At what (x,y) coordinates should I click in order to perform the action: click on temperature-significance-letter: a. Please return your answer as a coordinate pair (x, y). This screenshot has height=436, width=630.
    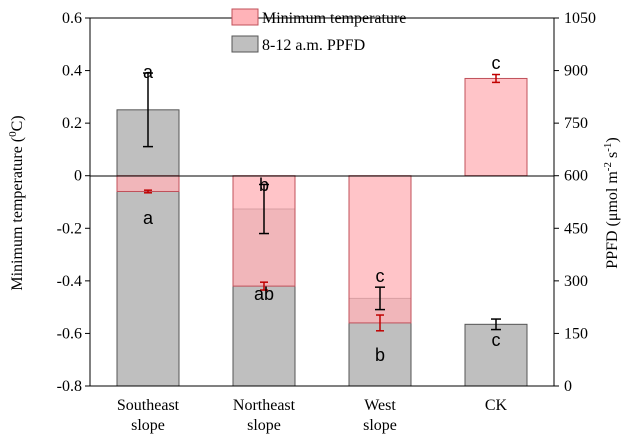
    Looking at the image, I should click on (148, 218).